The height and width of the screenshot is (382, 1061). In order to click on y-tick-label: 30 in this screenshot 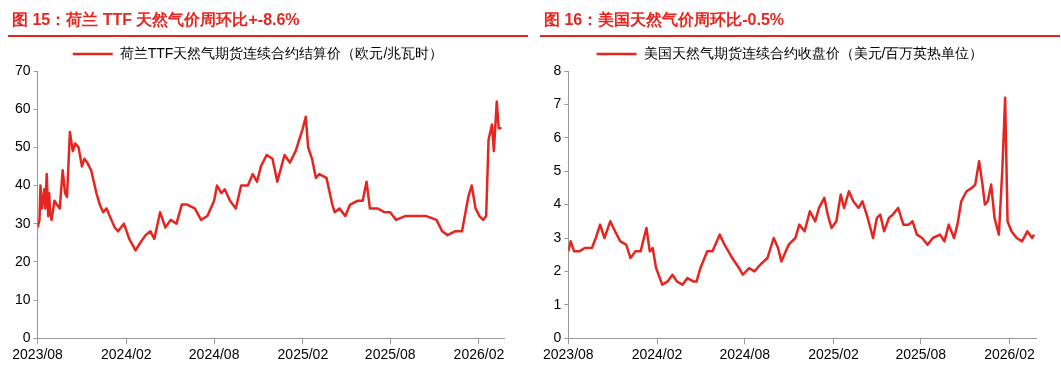, I will do `click(22, 222)`.